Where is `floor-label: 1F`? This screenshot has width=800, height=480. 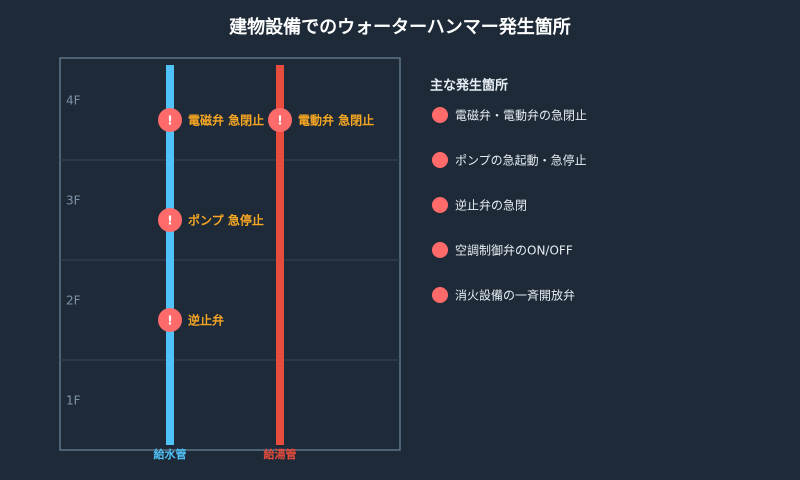
floor-label: 1F is located at coordinates (73, 401).